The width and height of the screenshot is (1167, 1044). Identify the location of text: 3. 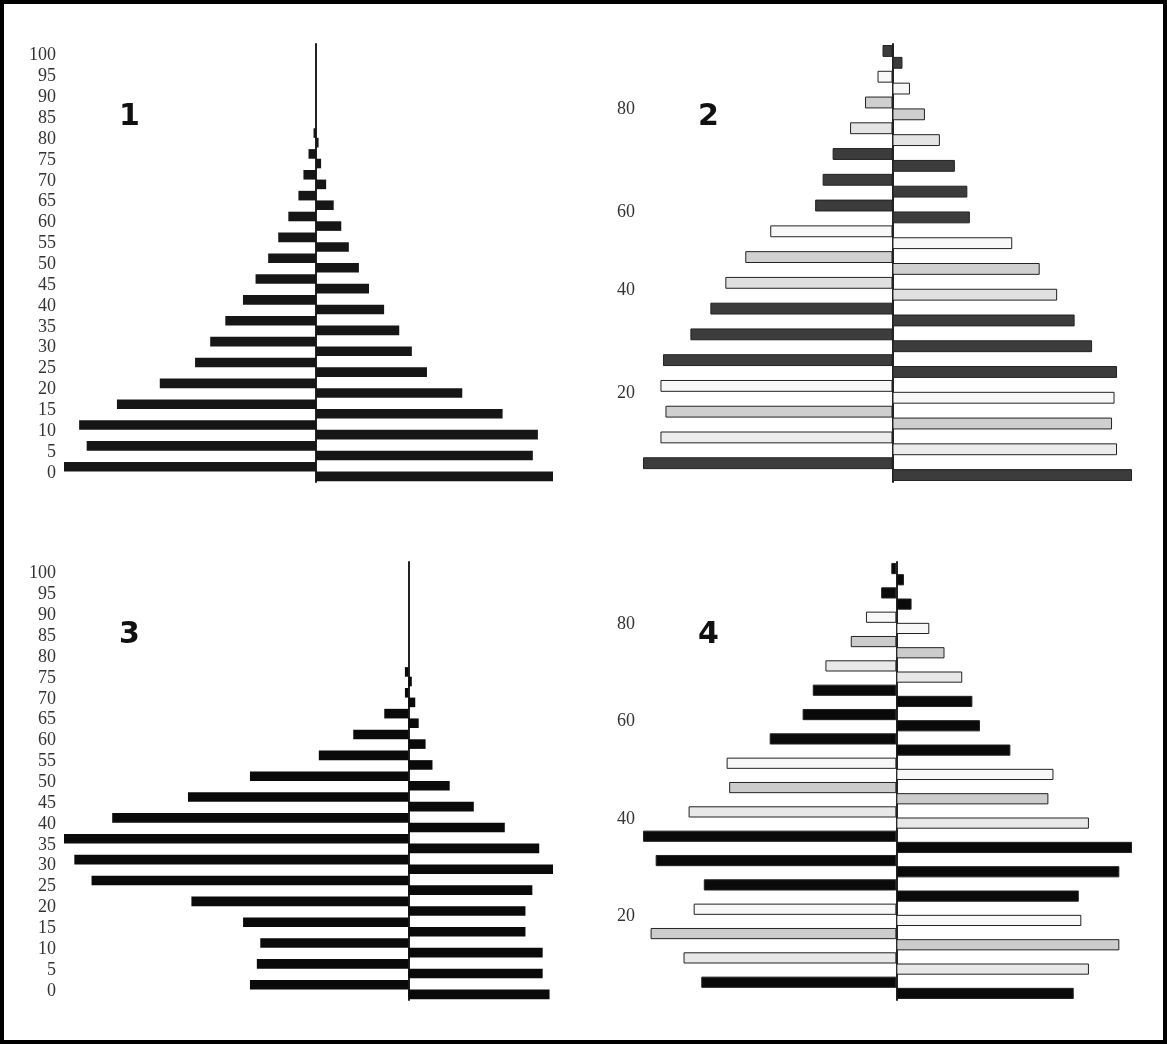
(129, 632).